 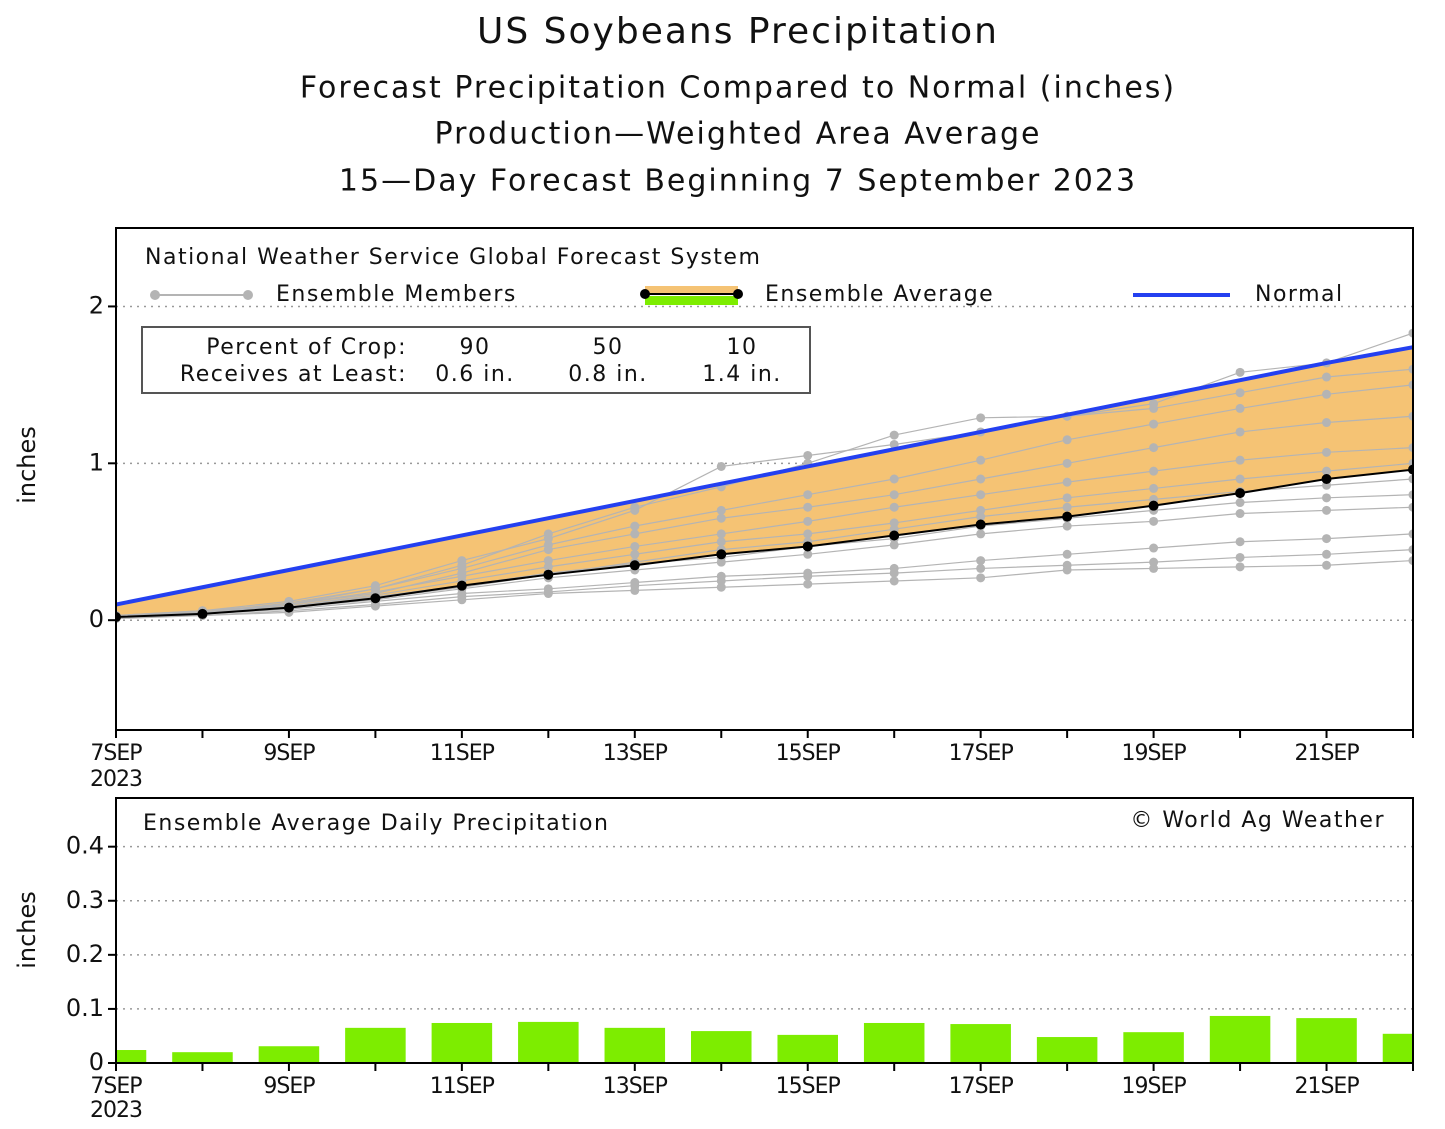 I want to click on table-cell: Percent of Crop:, so click(x=306, y=347).